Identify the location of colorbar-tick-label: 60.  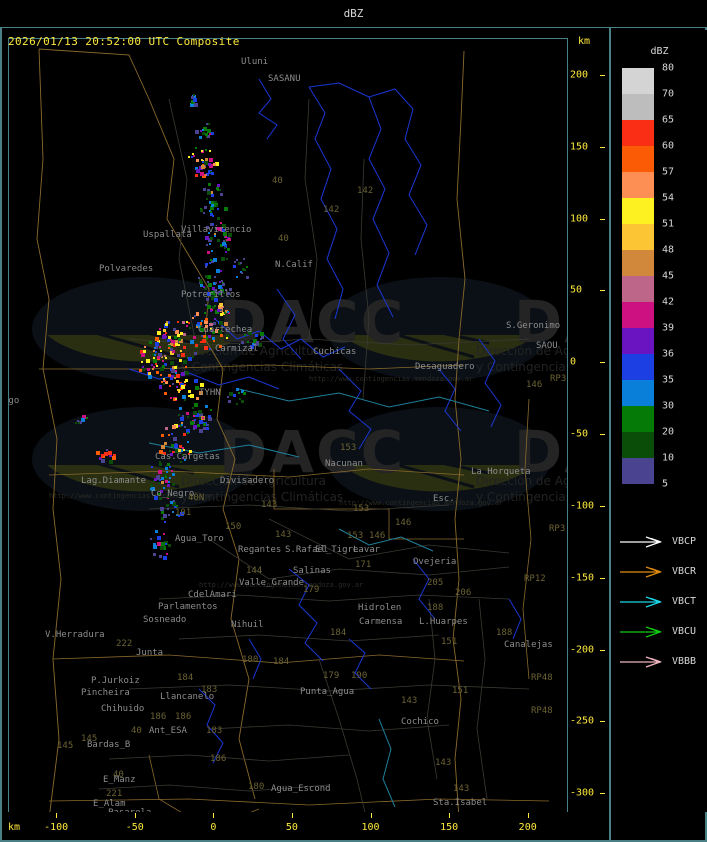
(668, 146).